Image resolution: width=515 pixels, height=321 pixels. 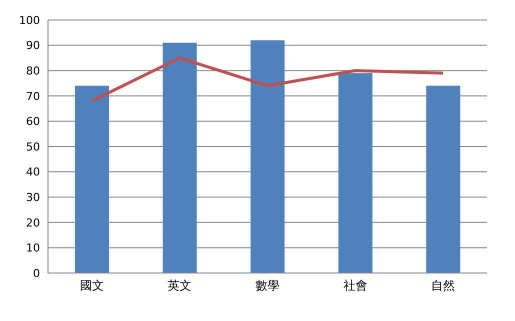 I want to click on x-tick-label: 英文, so click(x=180, y=285).